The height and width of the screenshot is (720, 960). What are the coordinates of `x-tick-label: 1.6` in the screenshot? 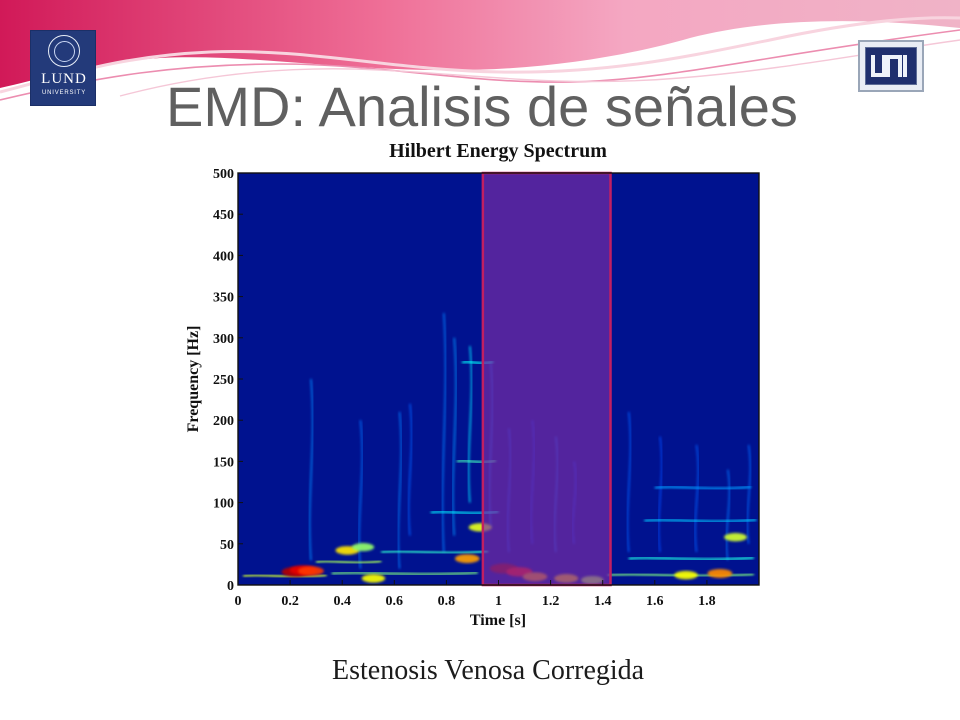 It's located at (655, 601).